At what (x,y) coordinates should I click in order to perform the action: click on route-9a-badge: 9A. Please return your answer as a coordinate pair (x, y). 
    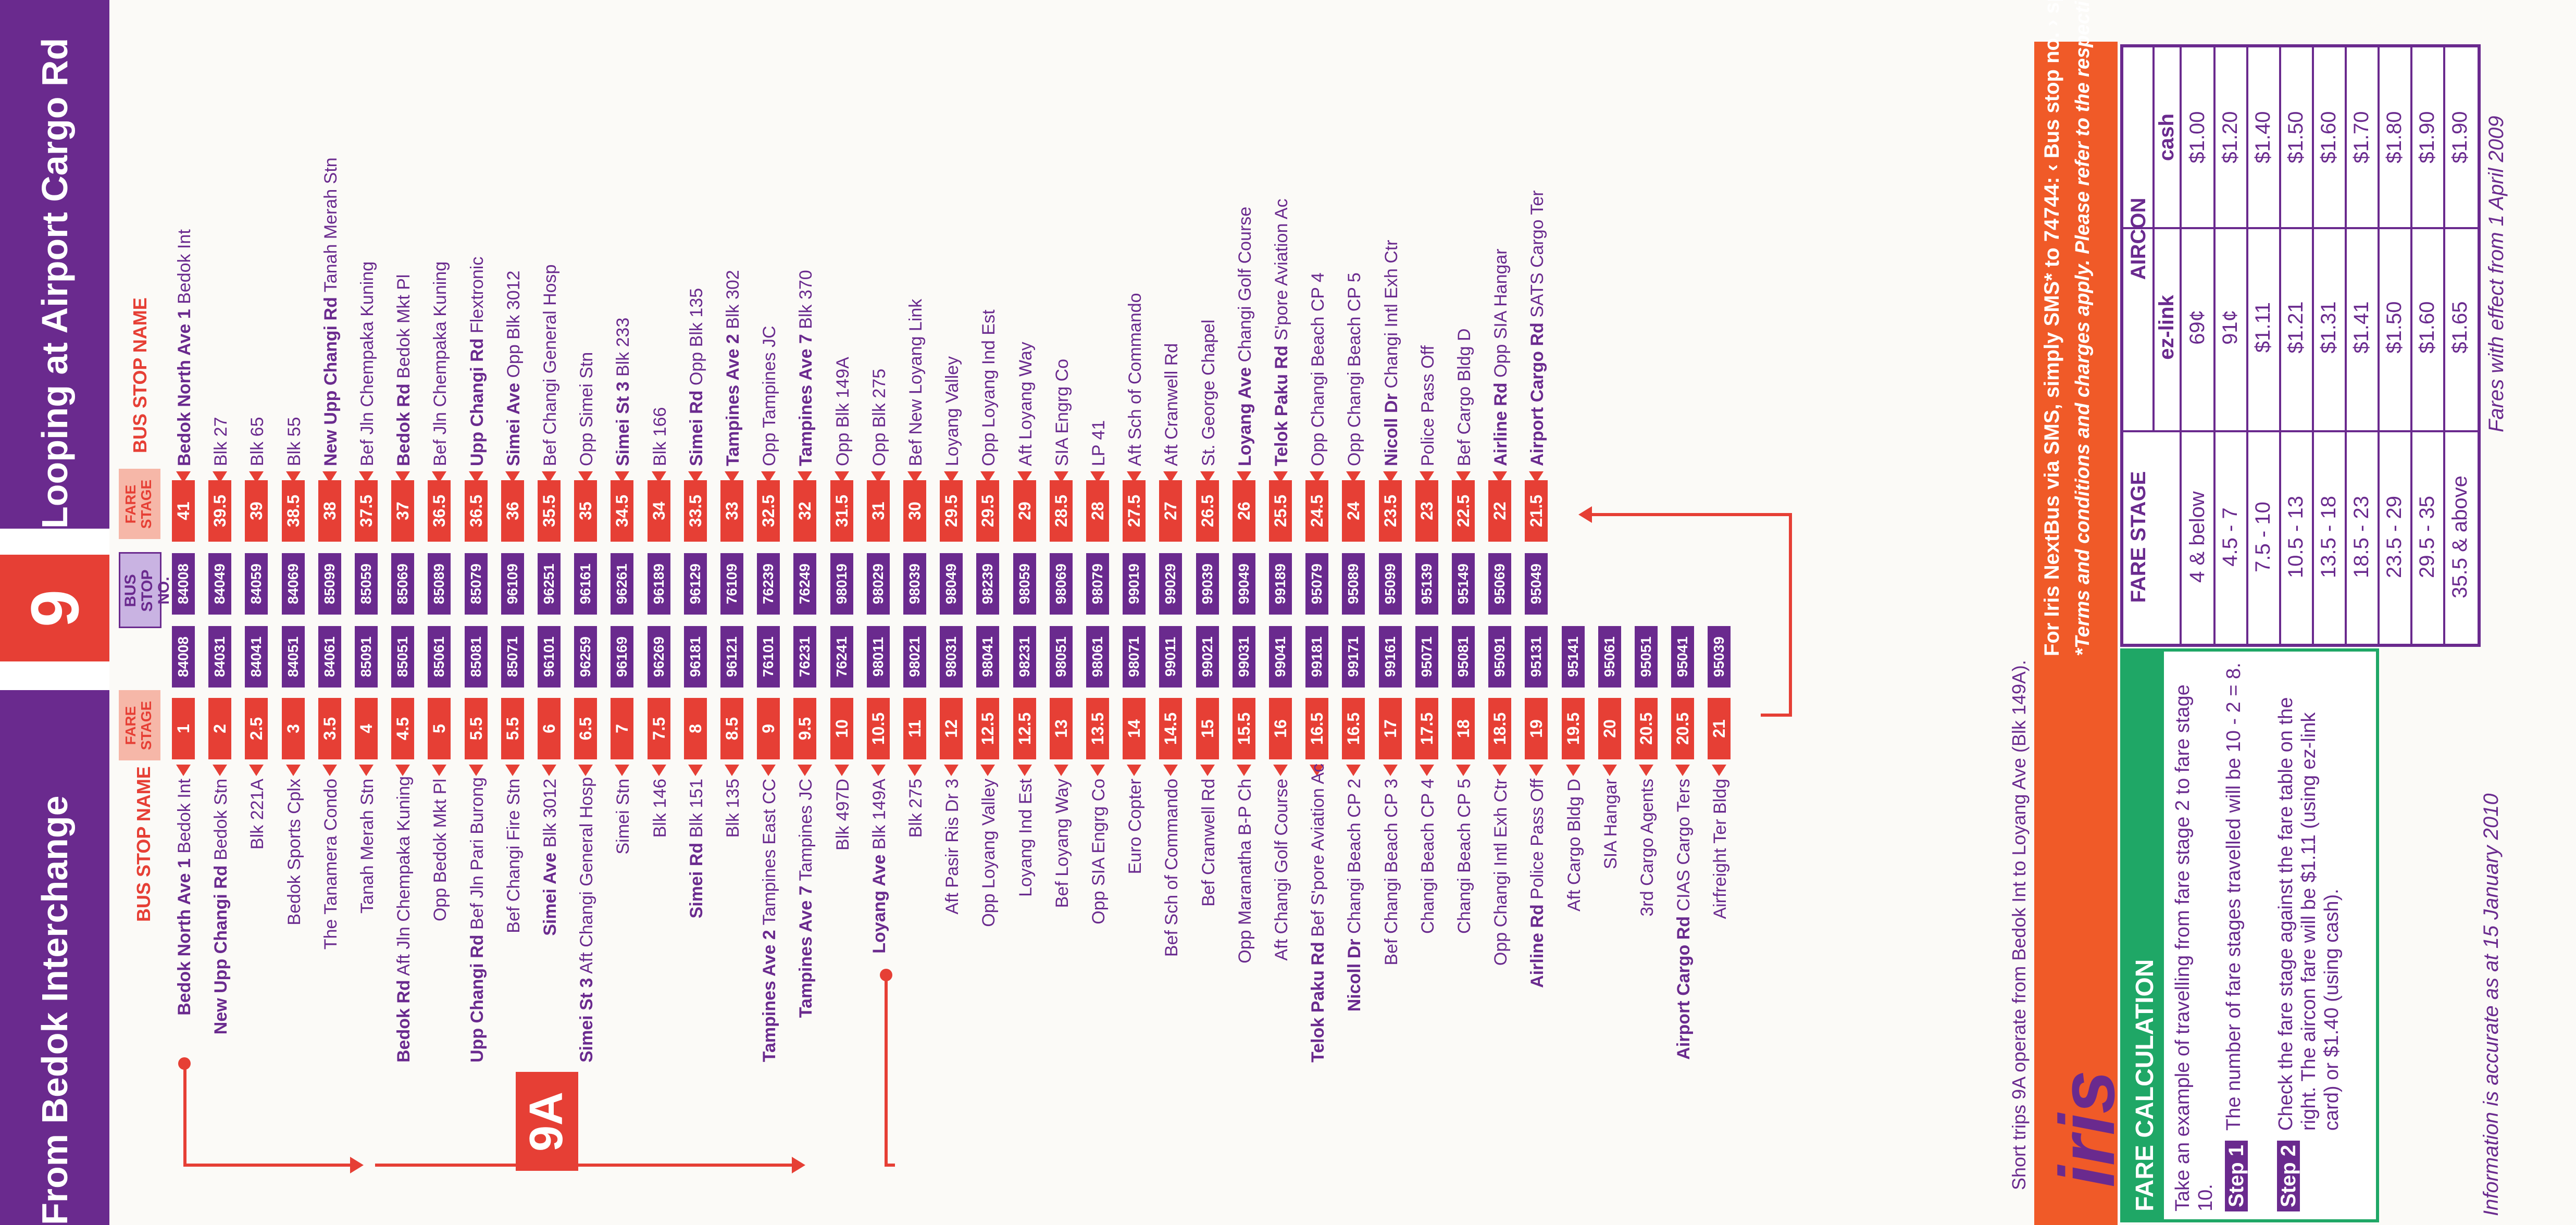
    Looking at the image, I should click on (547, 1121).